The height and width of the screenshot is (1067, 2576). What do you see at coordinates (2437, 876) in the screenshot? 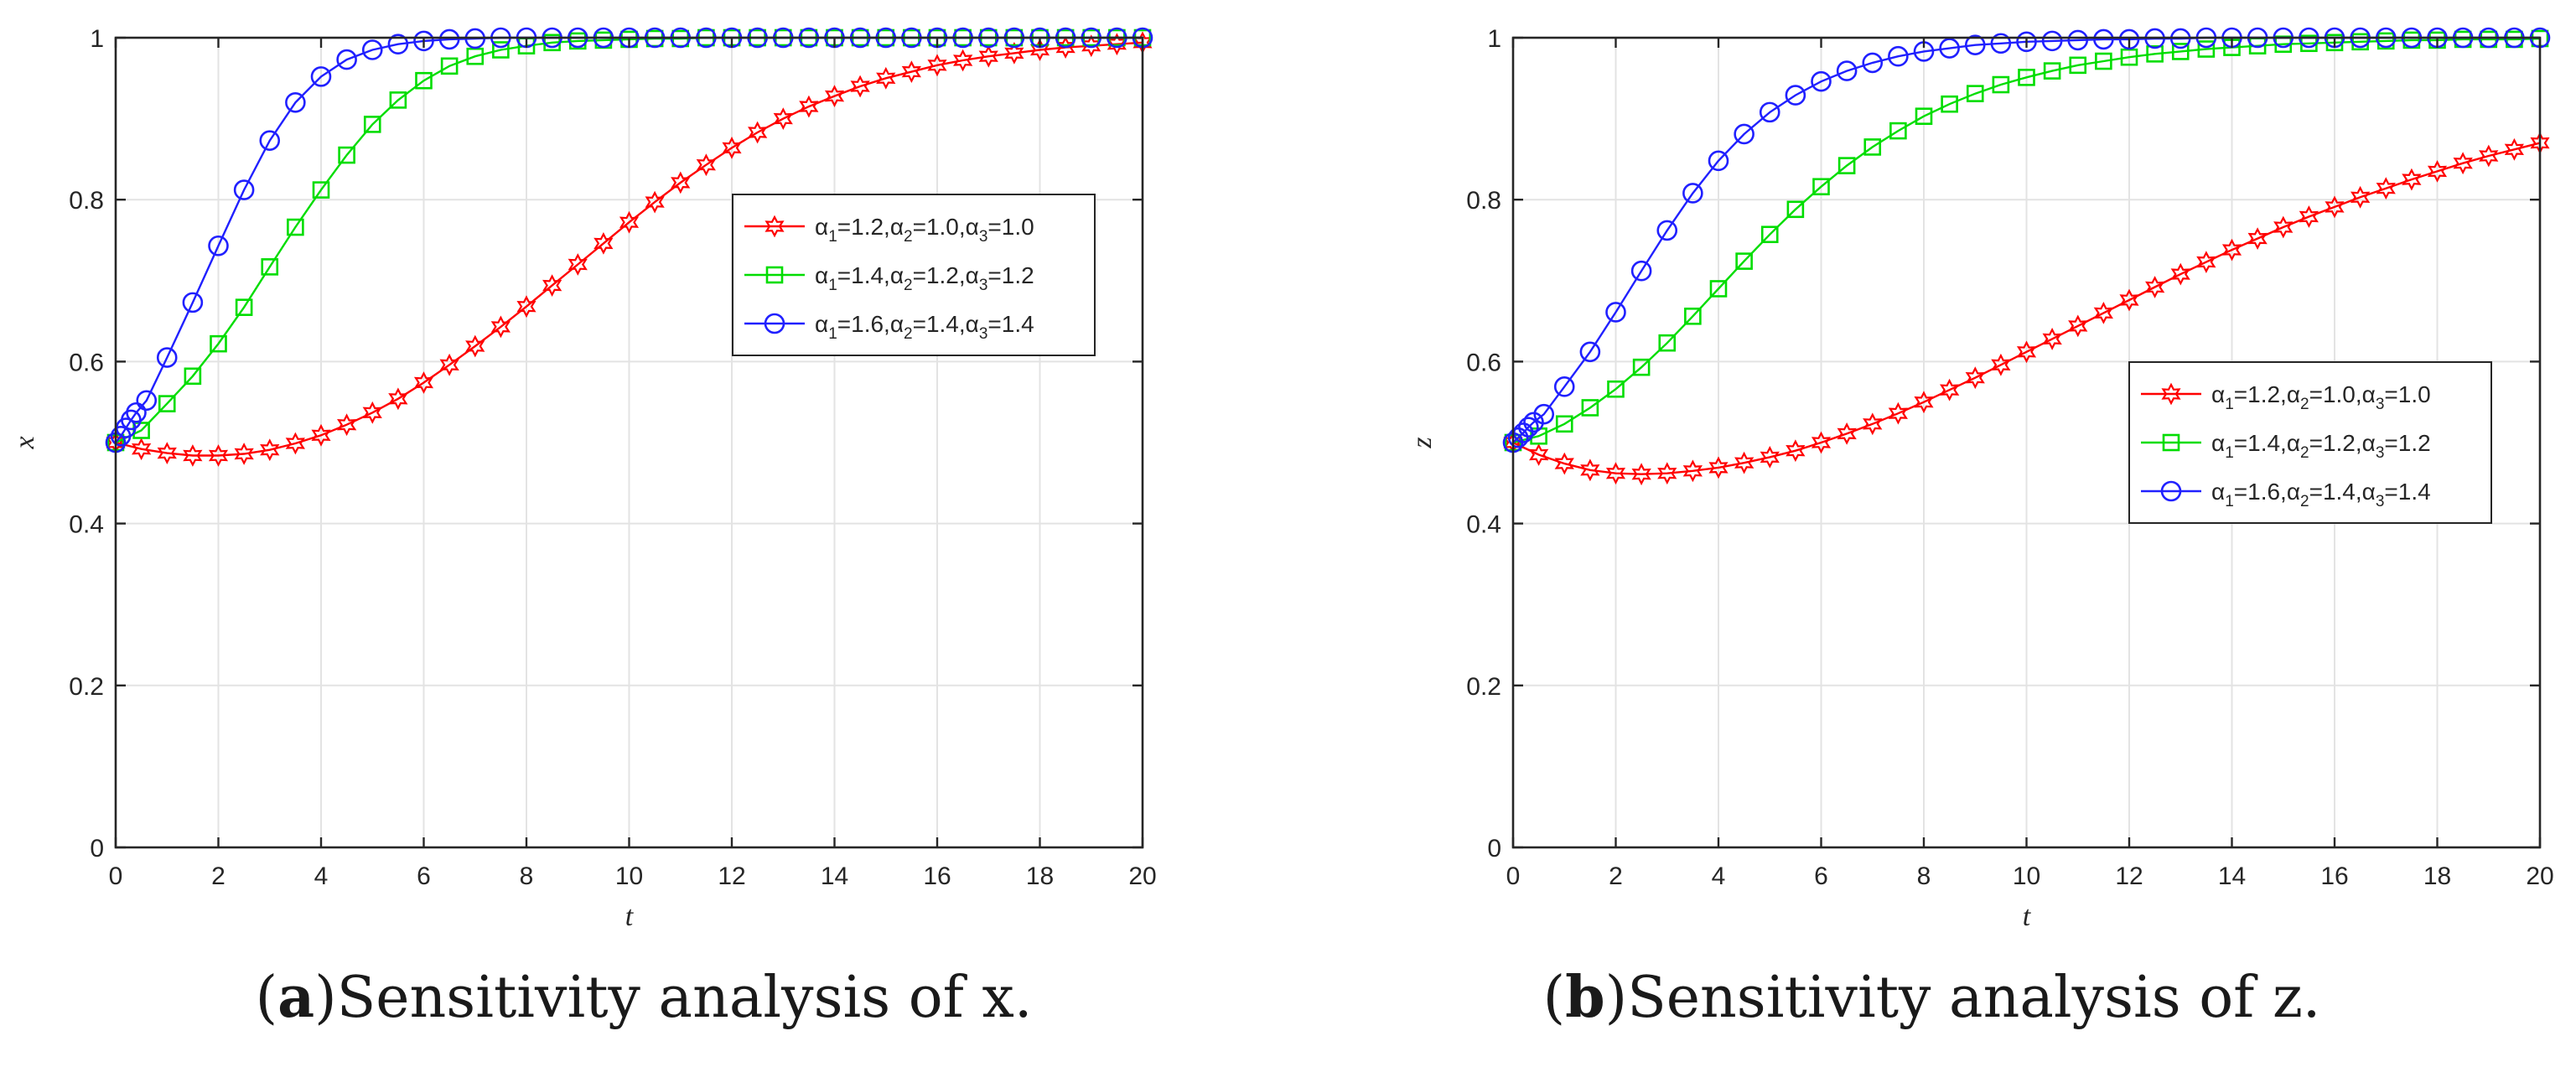
I see `x-tick-label: 18` at bounding box center [2437, 876].